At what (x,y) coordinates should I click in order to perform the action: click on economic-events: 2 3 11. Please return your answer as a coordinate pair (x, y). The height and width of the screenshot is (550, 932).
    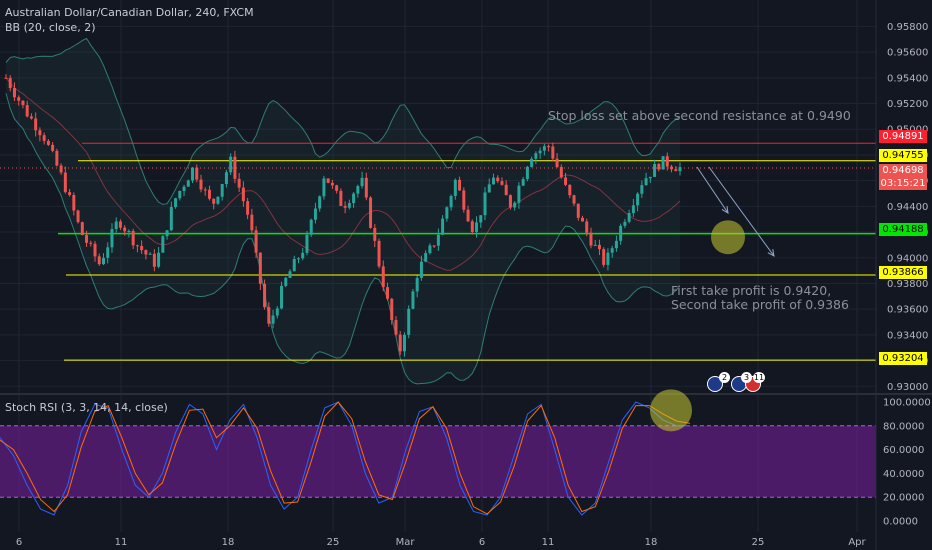
    Looking at the image, I should click on (736, 382).